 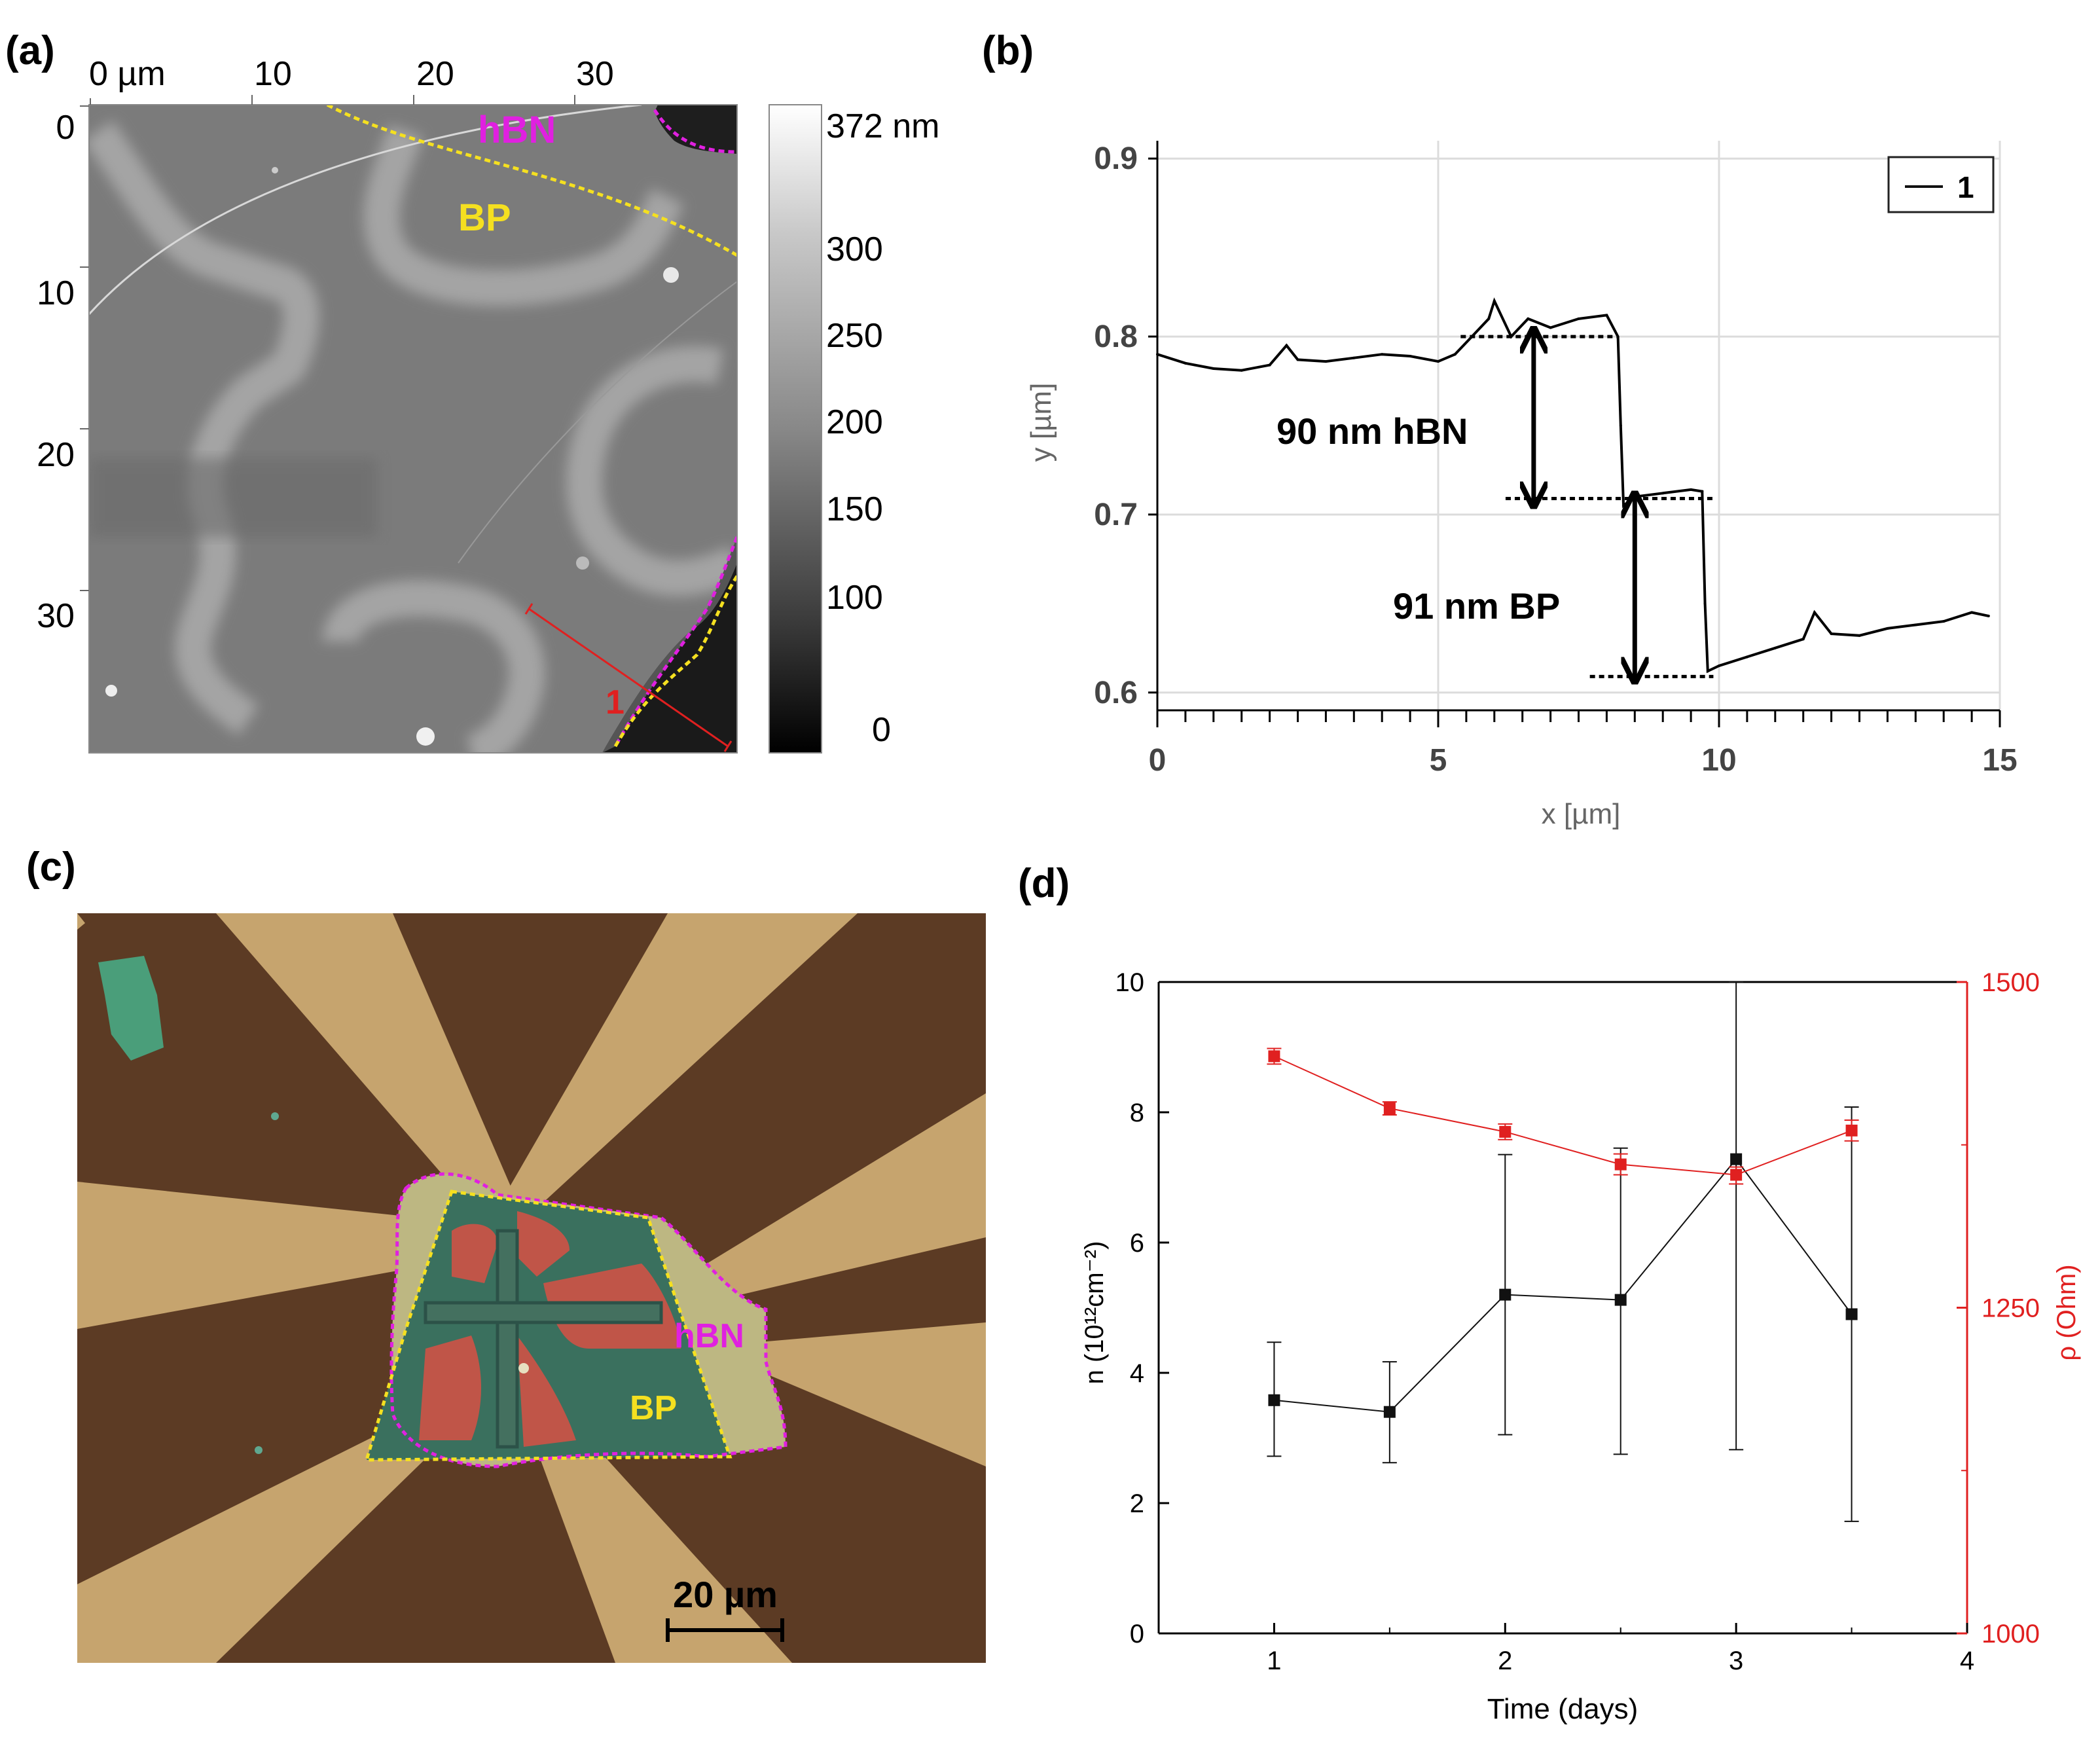 I want to click on series-line-rho, so click(x=1562, y=1115).